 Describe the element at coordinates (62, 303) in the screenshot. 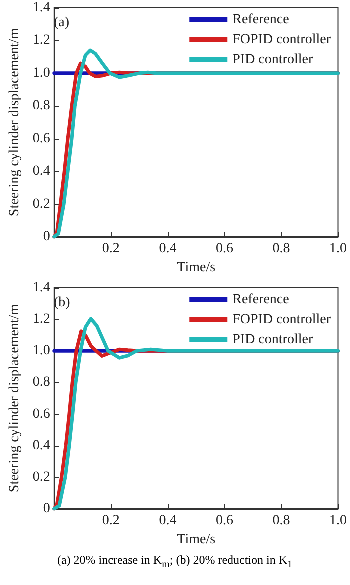

I see `annotation: (b)` at that location.